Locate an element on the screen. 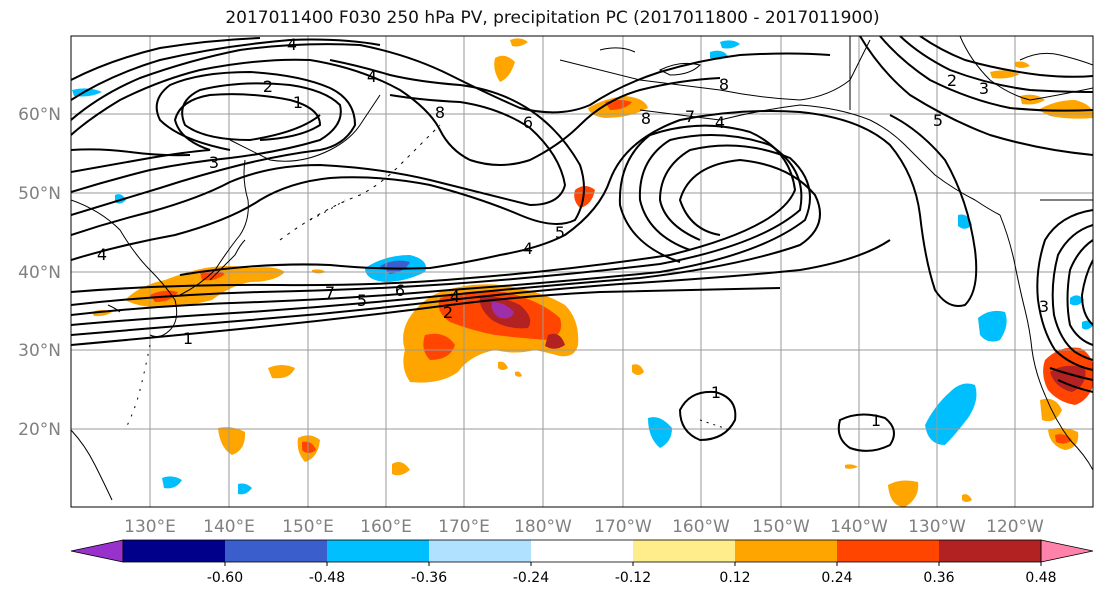 The image size is (1105, 601). colorbar-tick-label: -0.36 is located at coordinates (429, 578).